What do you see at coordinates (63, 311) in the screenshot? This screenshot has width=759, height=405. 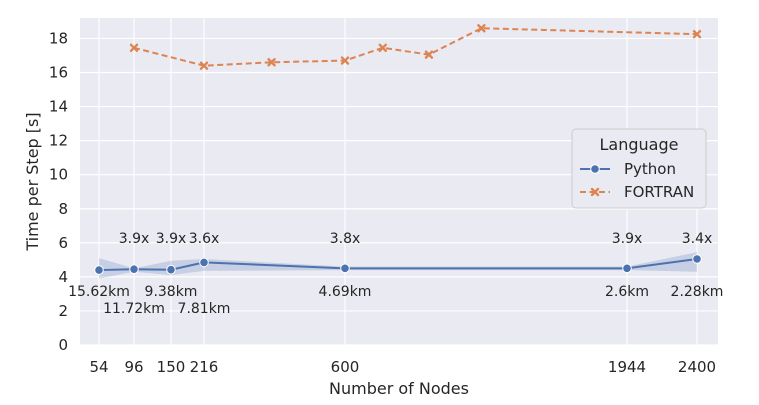 I see `y-tick-label: 2` at bounding box center [63, 311].